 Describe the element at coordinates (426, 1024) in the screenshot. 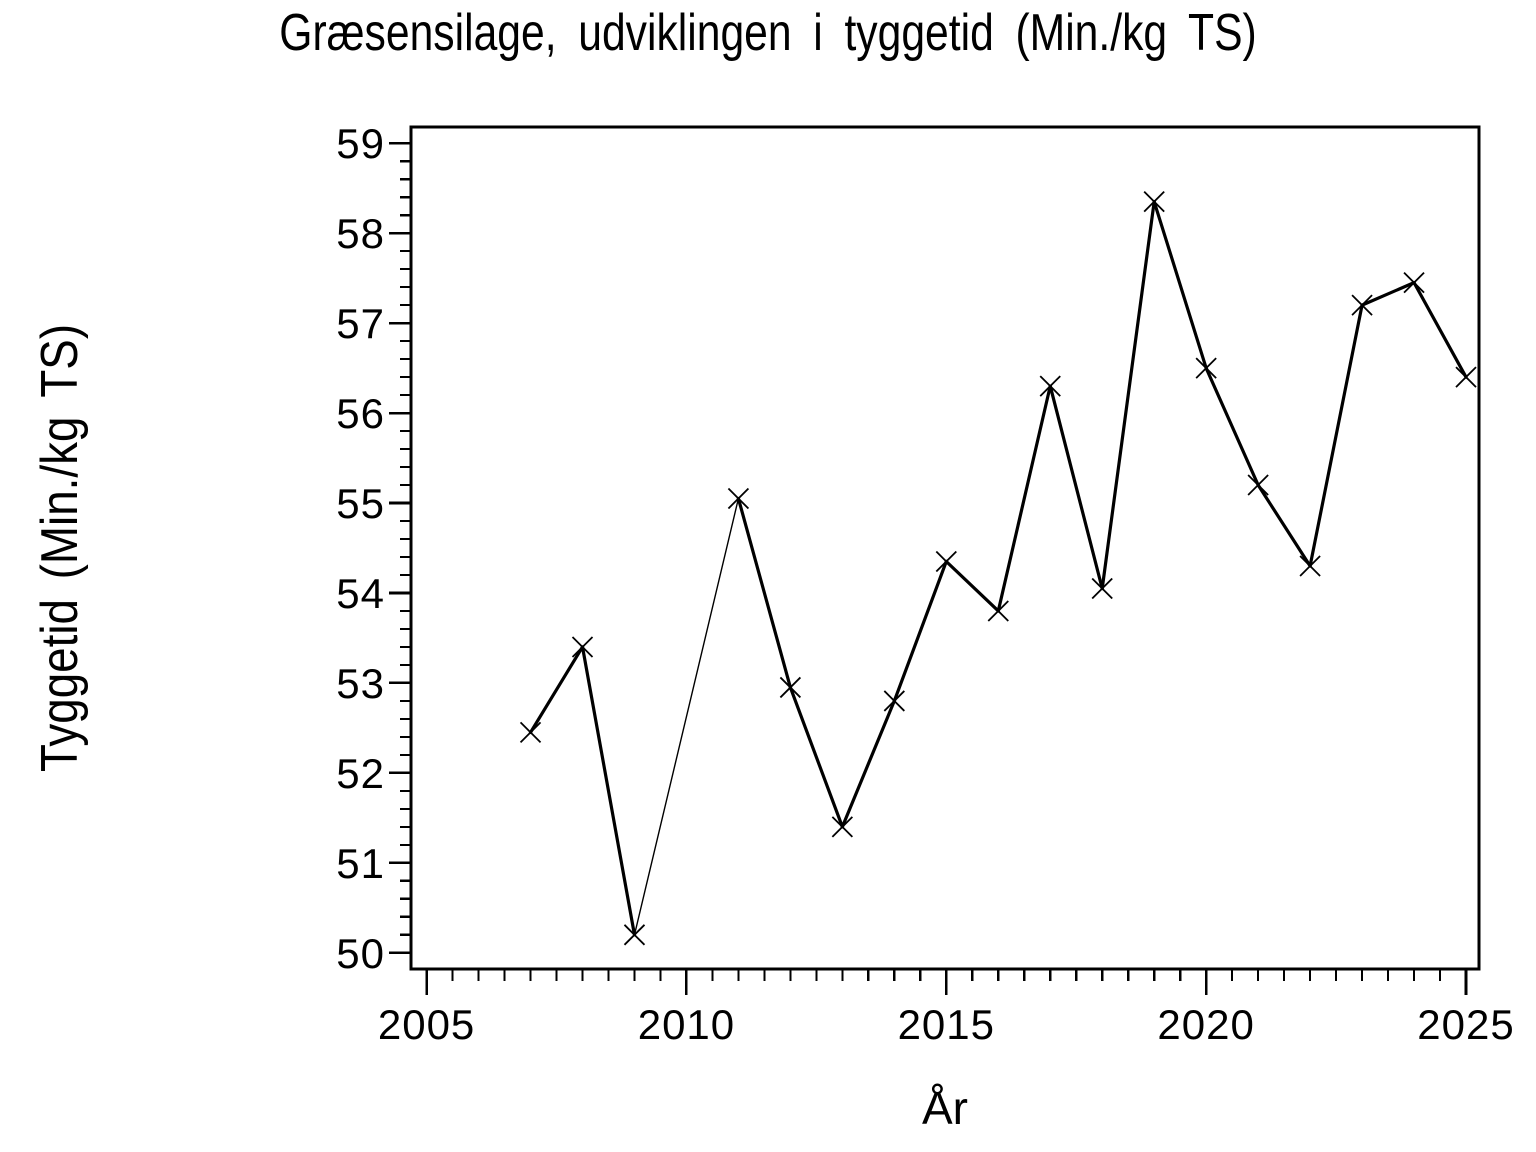

I see `x-tick-label: 2005` at that location.